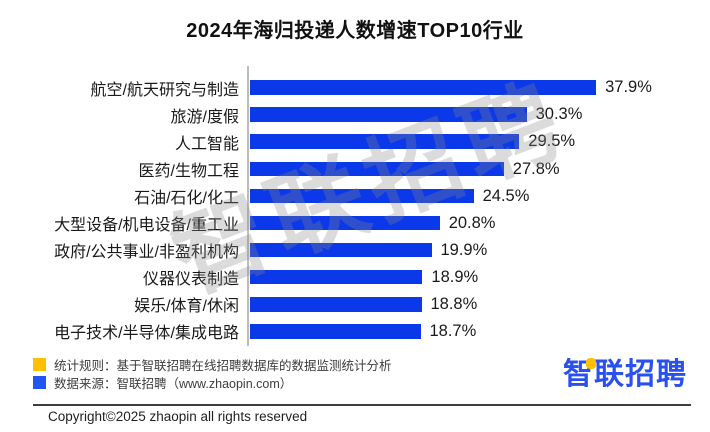  I want to click on value-label: 24.5%, so click(506, 195).